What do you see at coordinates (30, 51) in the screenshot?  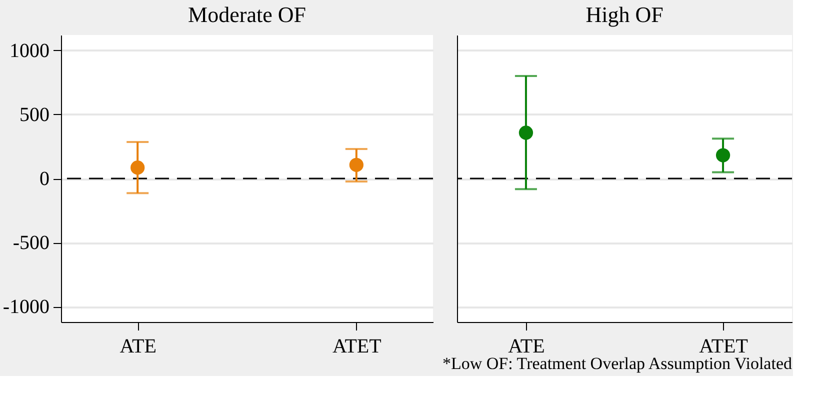 I see `y-tick-label: 1000` at bounding box center [30, 51].